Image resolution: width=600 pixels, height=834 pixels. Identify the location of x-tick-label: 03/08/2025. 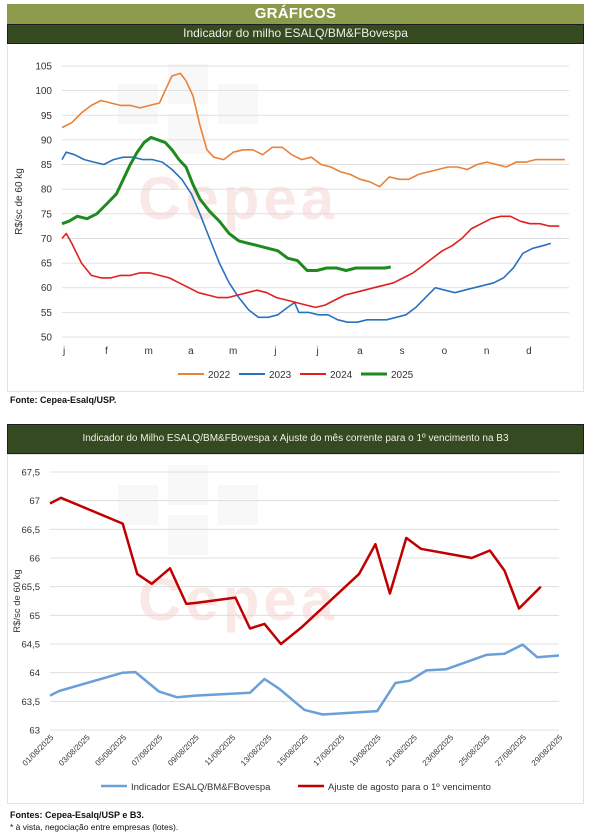
(74, 750).